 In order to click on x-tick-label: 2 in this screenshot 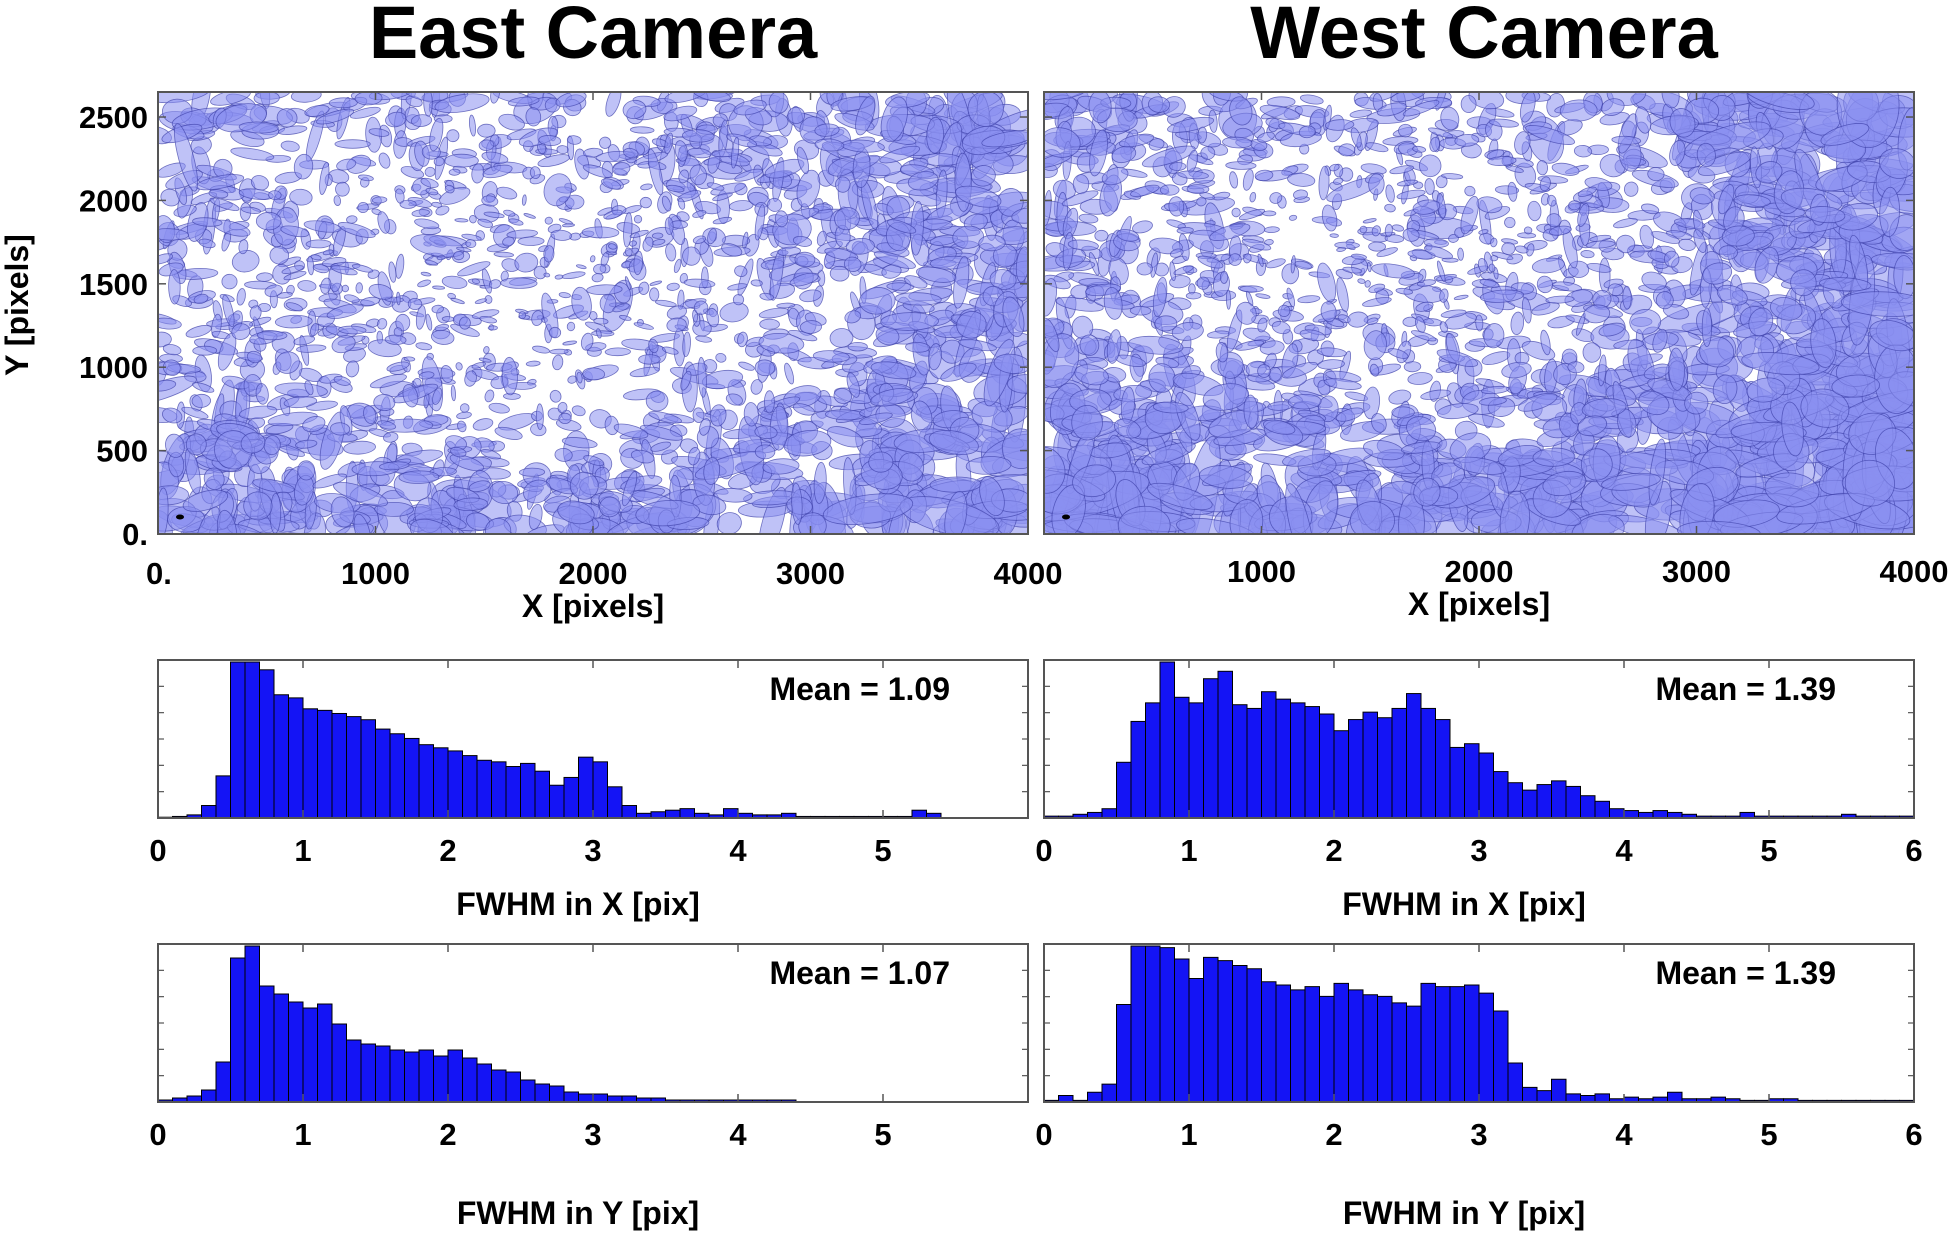, I will do `click(447, 850)`.